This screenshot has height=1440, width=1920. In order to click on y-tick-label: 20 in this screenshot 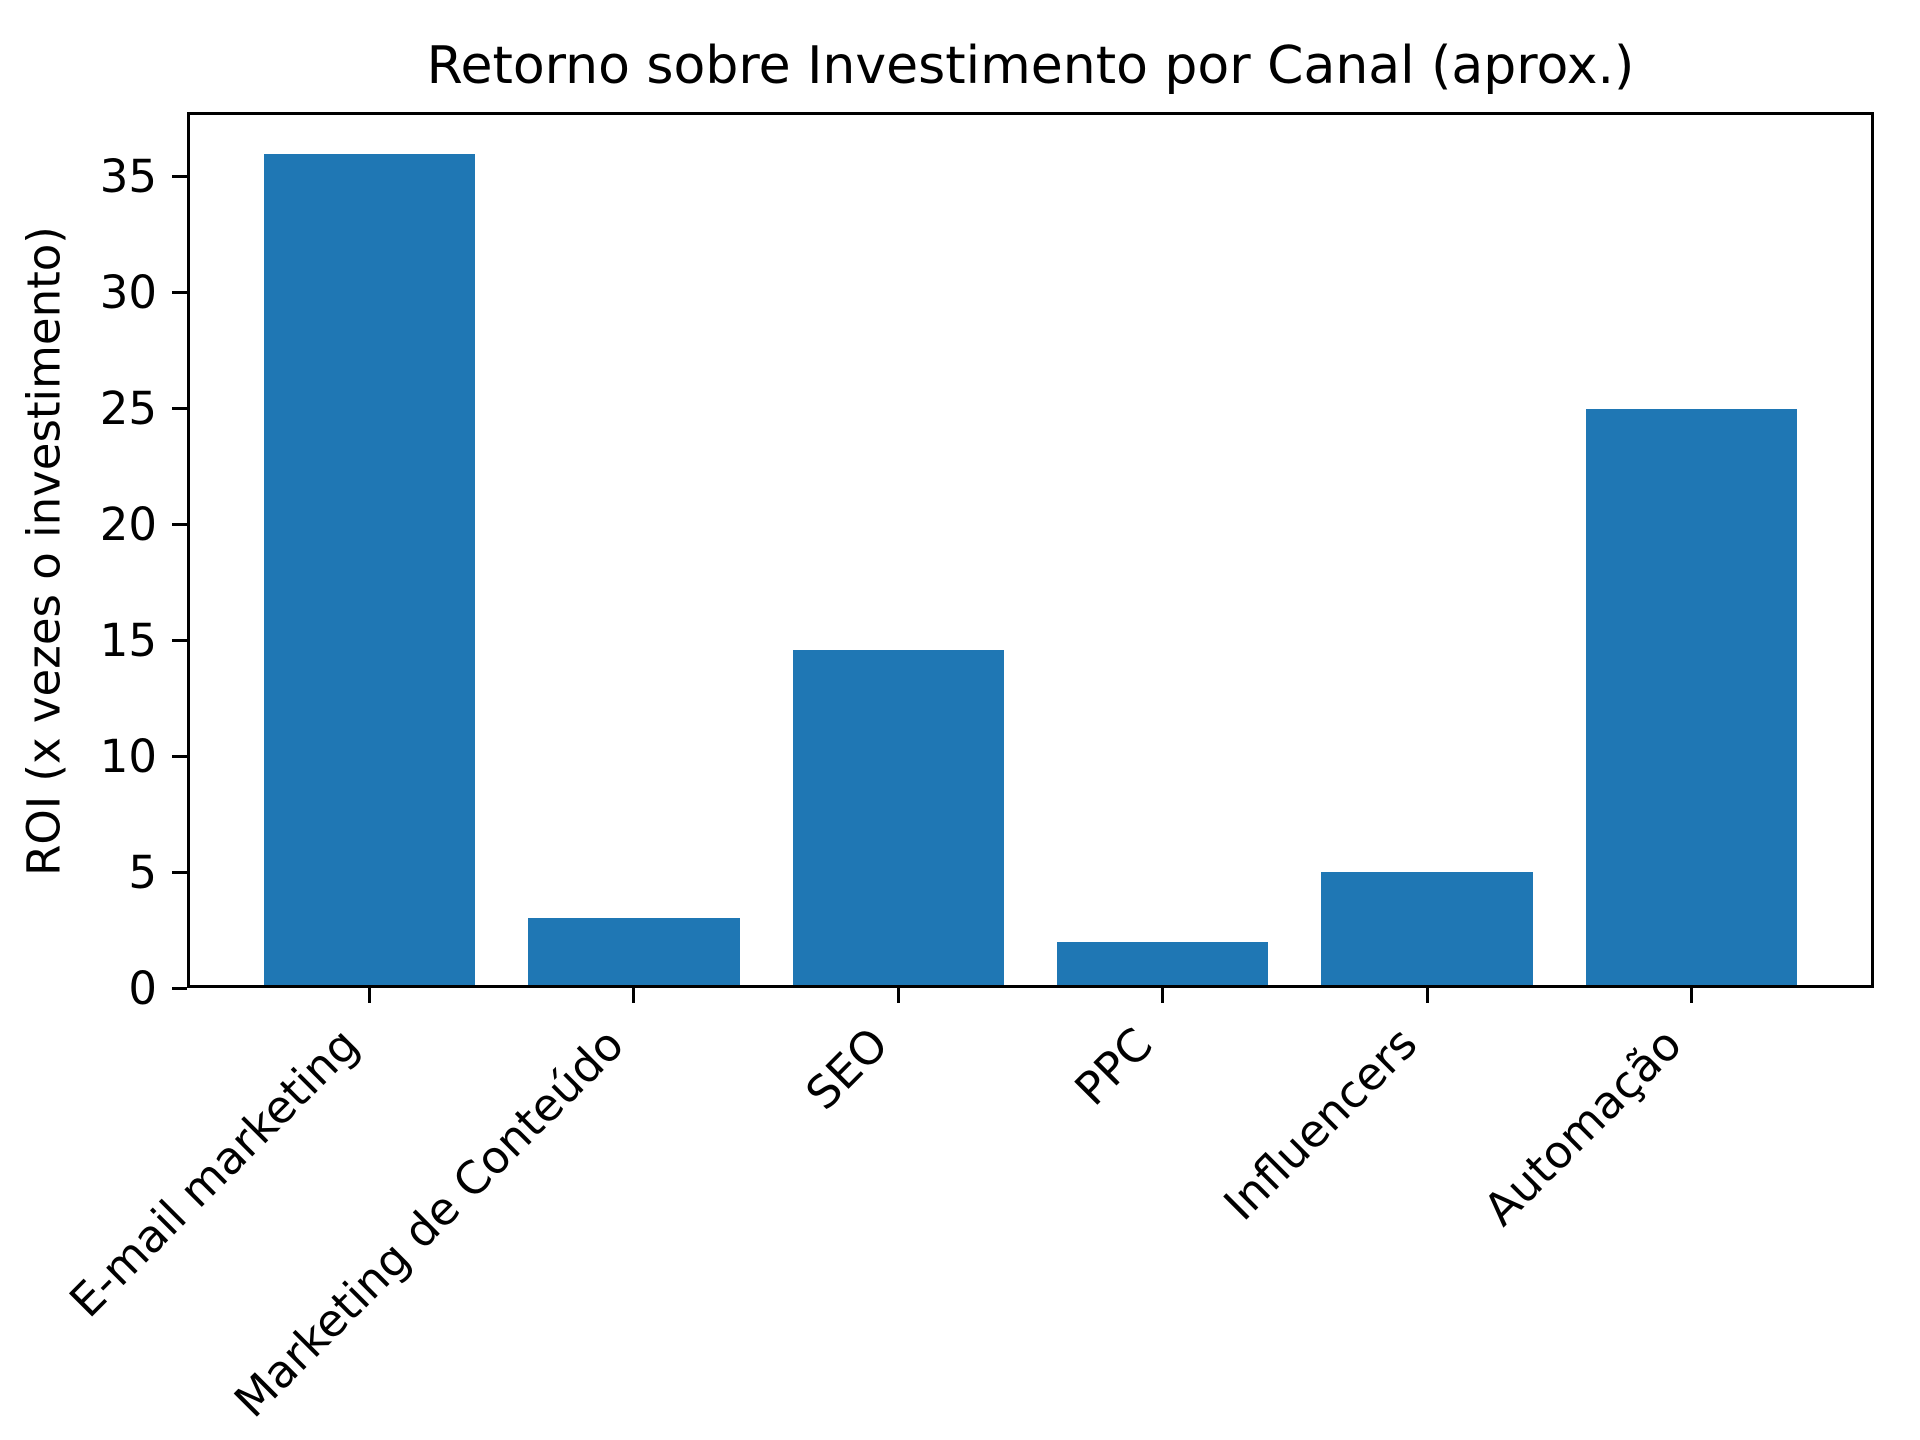, I will do `click(128, 524)`.